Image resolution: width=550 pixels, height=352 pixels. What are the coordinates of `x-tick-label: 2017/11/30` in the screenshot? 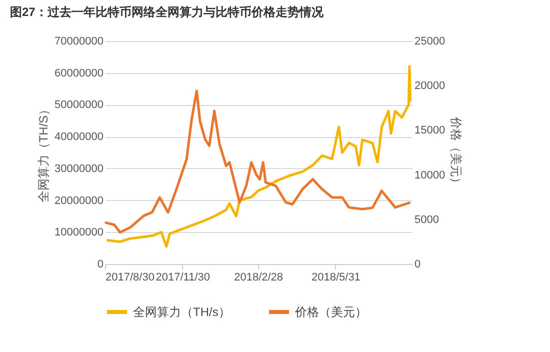 It's located at (183, 278).